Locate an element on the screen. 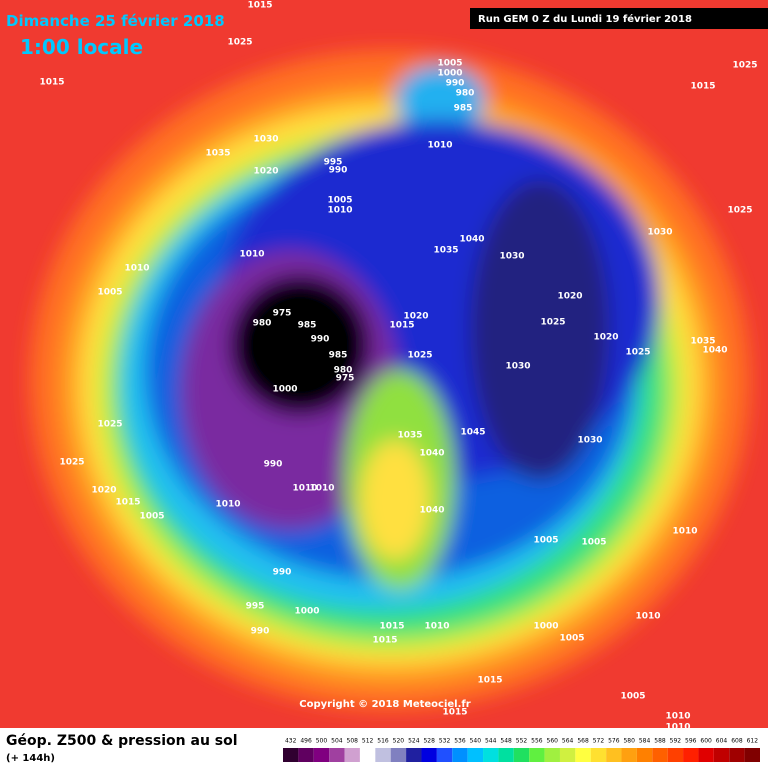  scale-label: 540 is located at coordinates (476, 741).